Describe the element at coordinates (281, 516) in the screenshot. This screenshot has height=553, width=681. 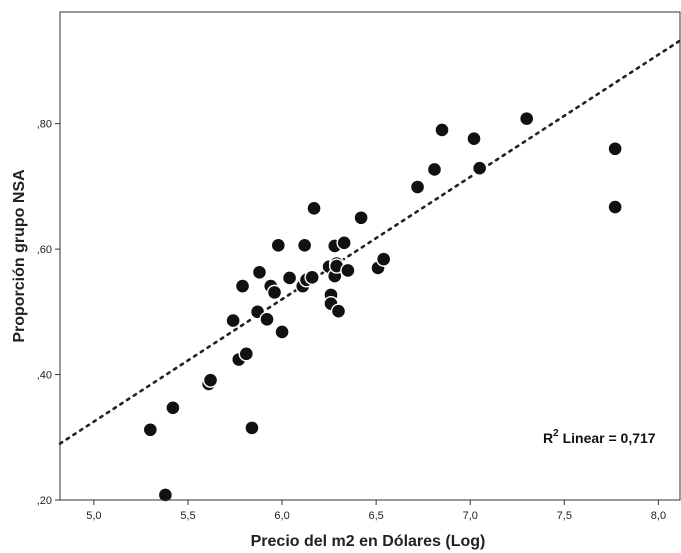
I see `x-tick-label: 6,0` at that location.